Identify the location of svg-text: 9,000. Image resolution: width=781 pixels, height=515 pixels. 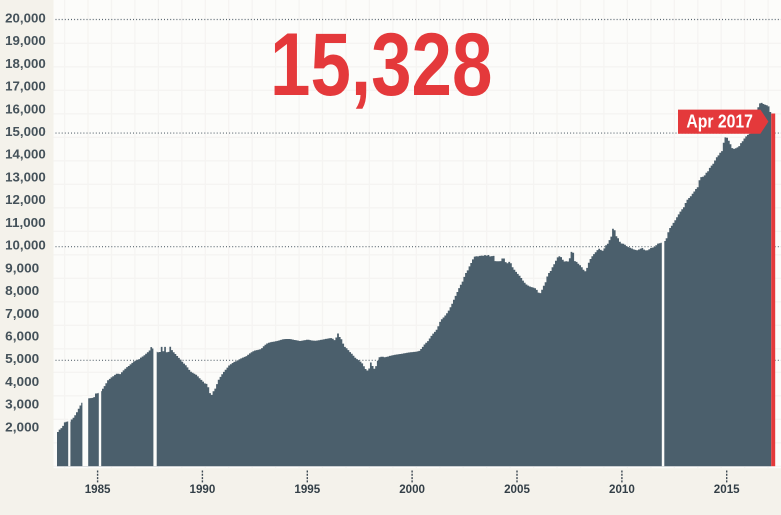
(22, 267).